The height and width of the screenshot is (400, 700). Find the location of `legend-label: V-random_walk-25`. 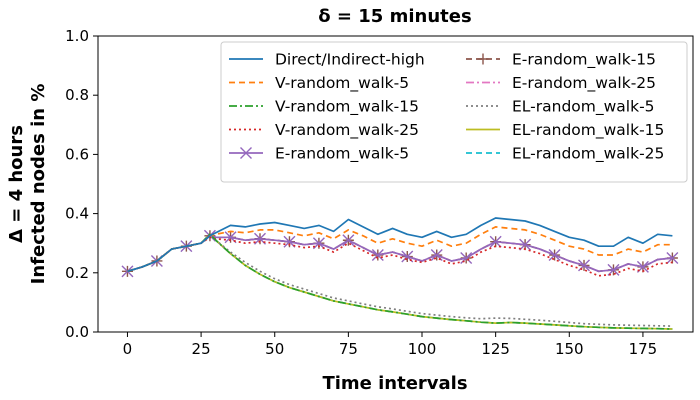

legend-label: V-random_walk-25 is located at coordinates (347, 130).